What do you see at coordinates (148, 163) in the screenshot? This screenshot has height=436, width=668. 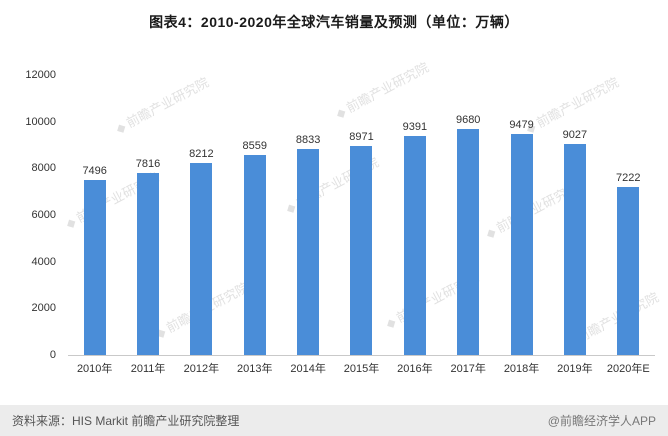 I see `bar-value-label: 7816` at bounding box center [148, 163].